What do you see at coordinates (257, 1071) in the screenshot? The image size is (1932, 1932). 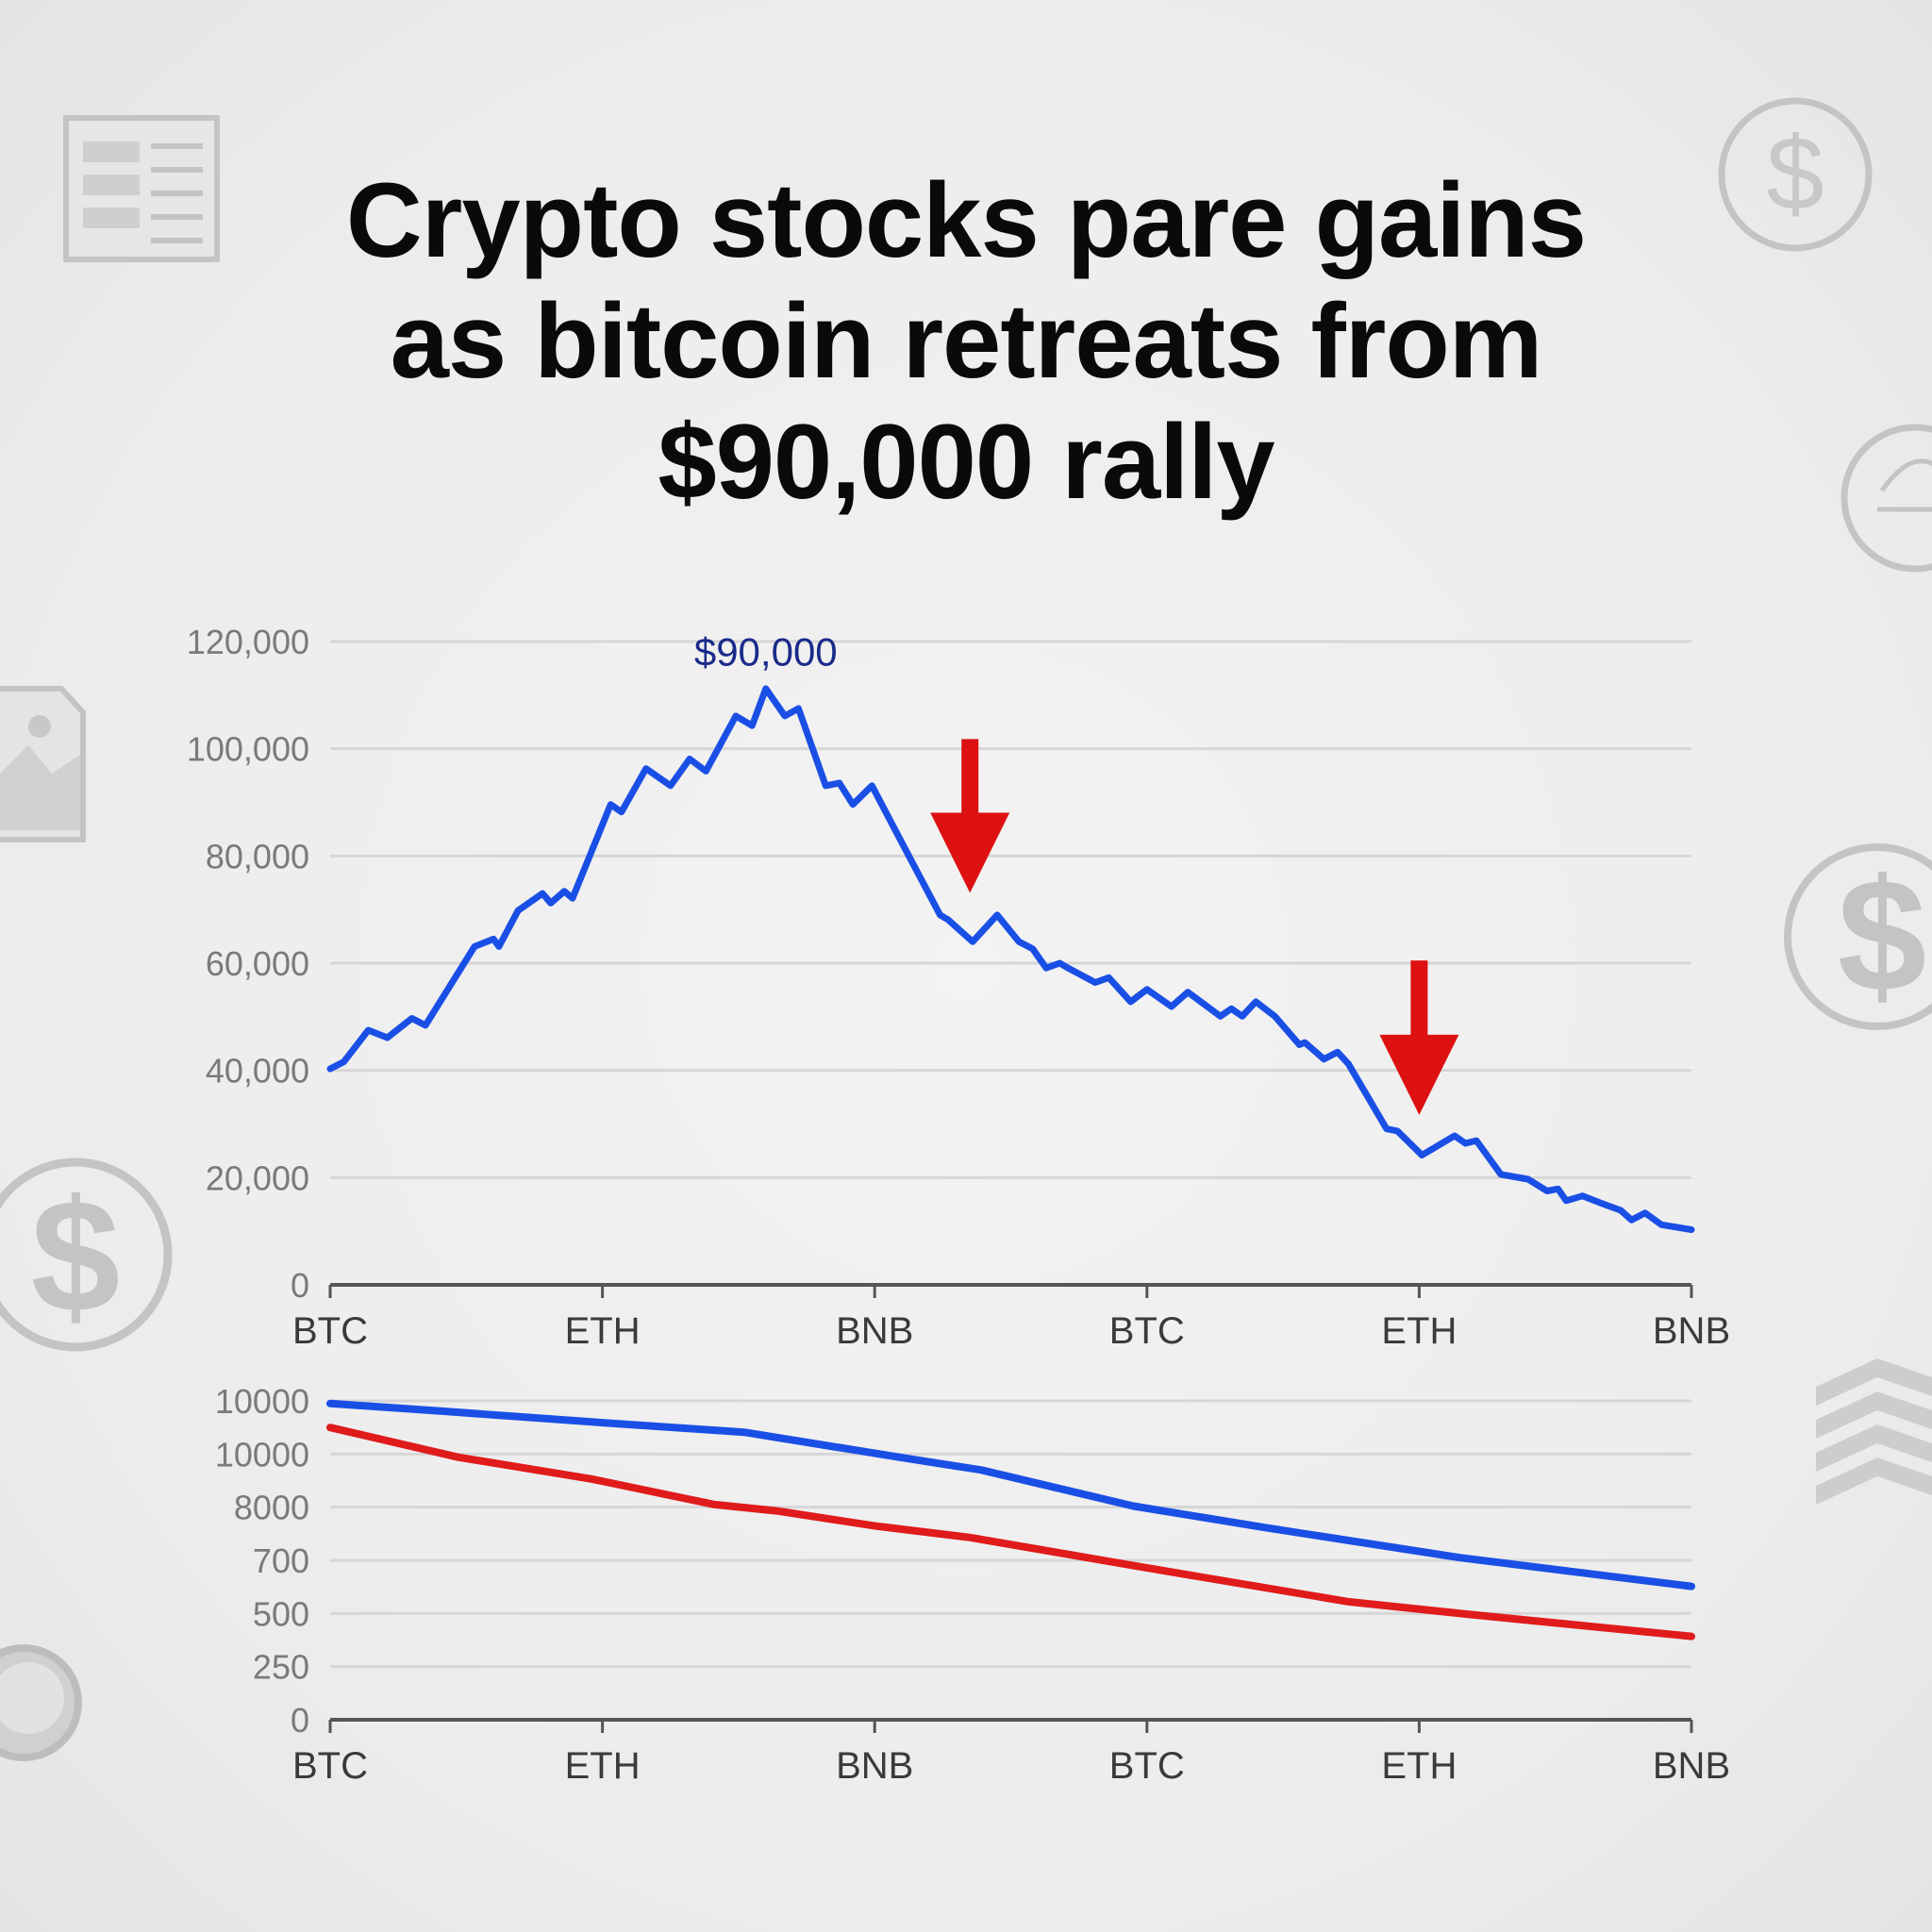 I see `y-tick-label: 40,000` at bounding box center [257, 1071].